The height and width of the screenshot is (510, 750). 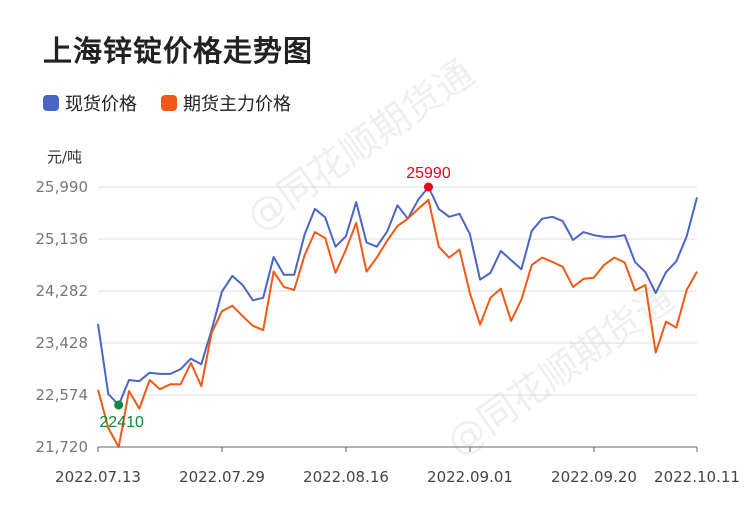 What do you see at coordinates (121, 422) in the screenshot?
I see `min-point-label: 22410` at bounding box center [121, 422].